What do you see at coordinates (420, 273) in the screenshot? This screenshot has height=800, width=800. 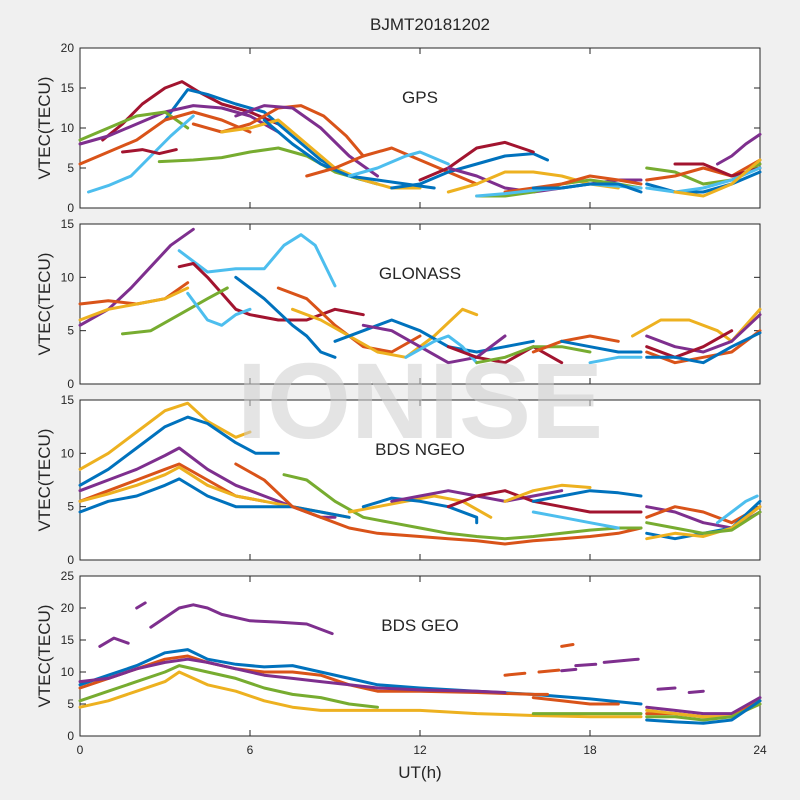 I see `panel-label: GLONASS` at bounding box center [420, 273].